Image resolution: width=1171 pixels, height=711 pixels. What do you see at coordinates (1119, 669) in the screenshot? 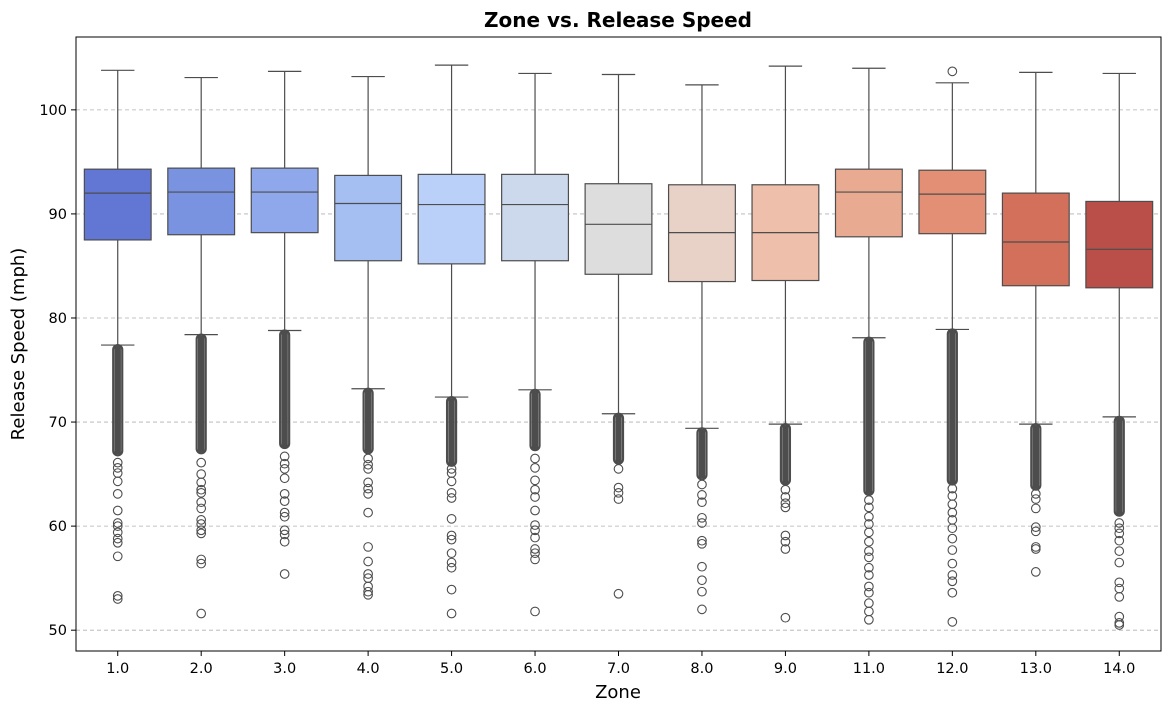
I see `x-tick-label: 14.0` at bounding box center [1119, 669].